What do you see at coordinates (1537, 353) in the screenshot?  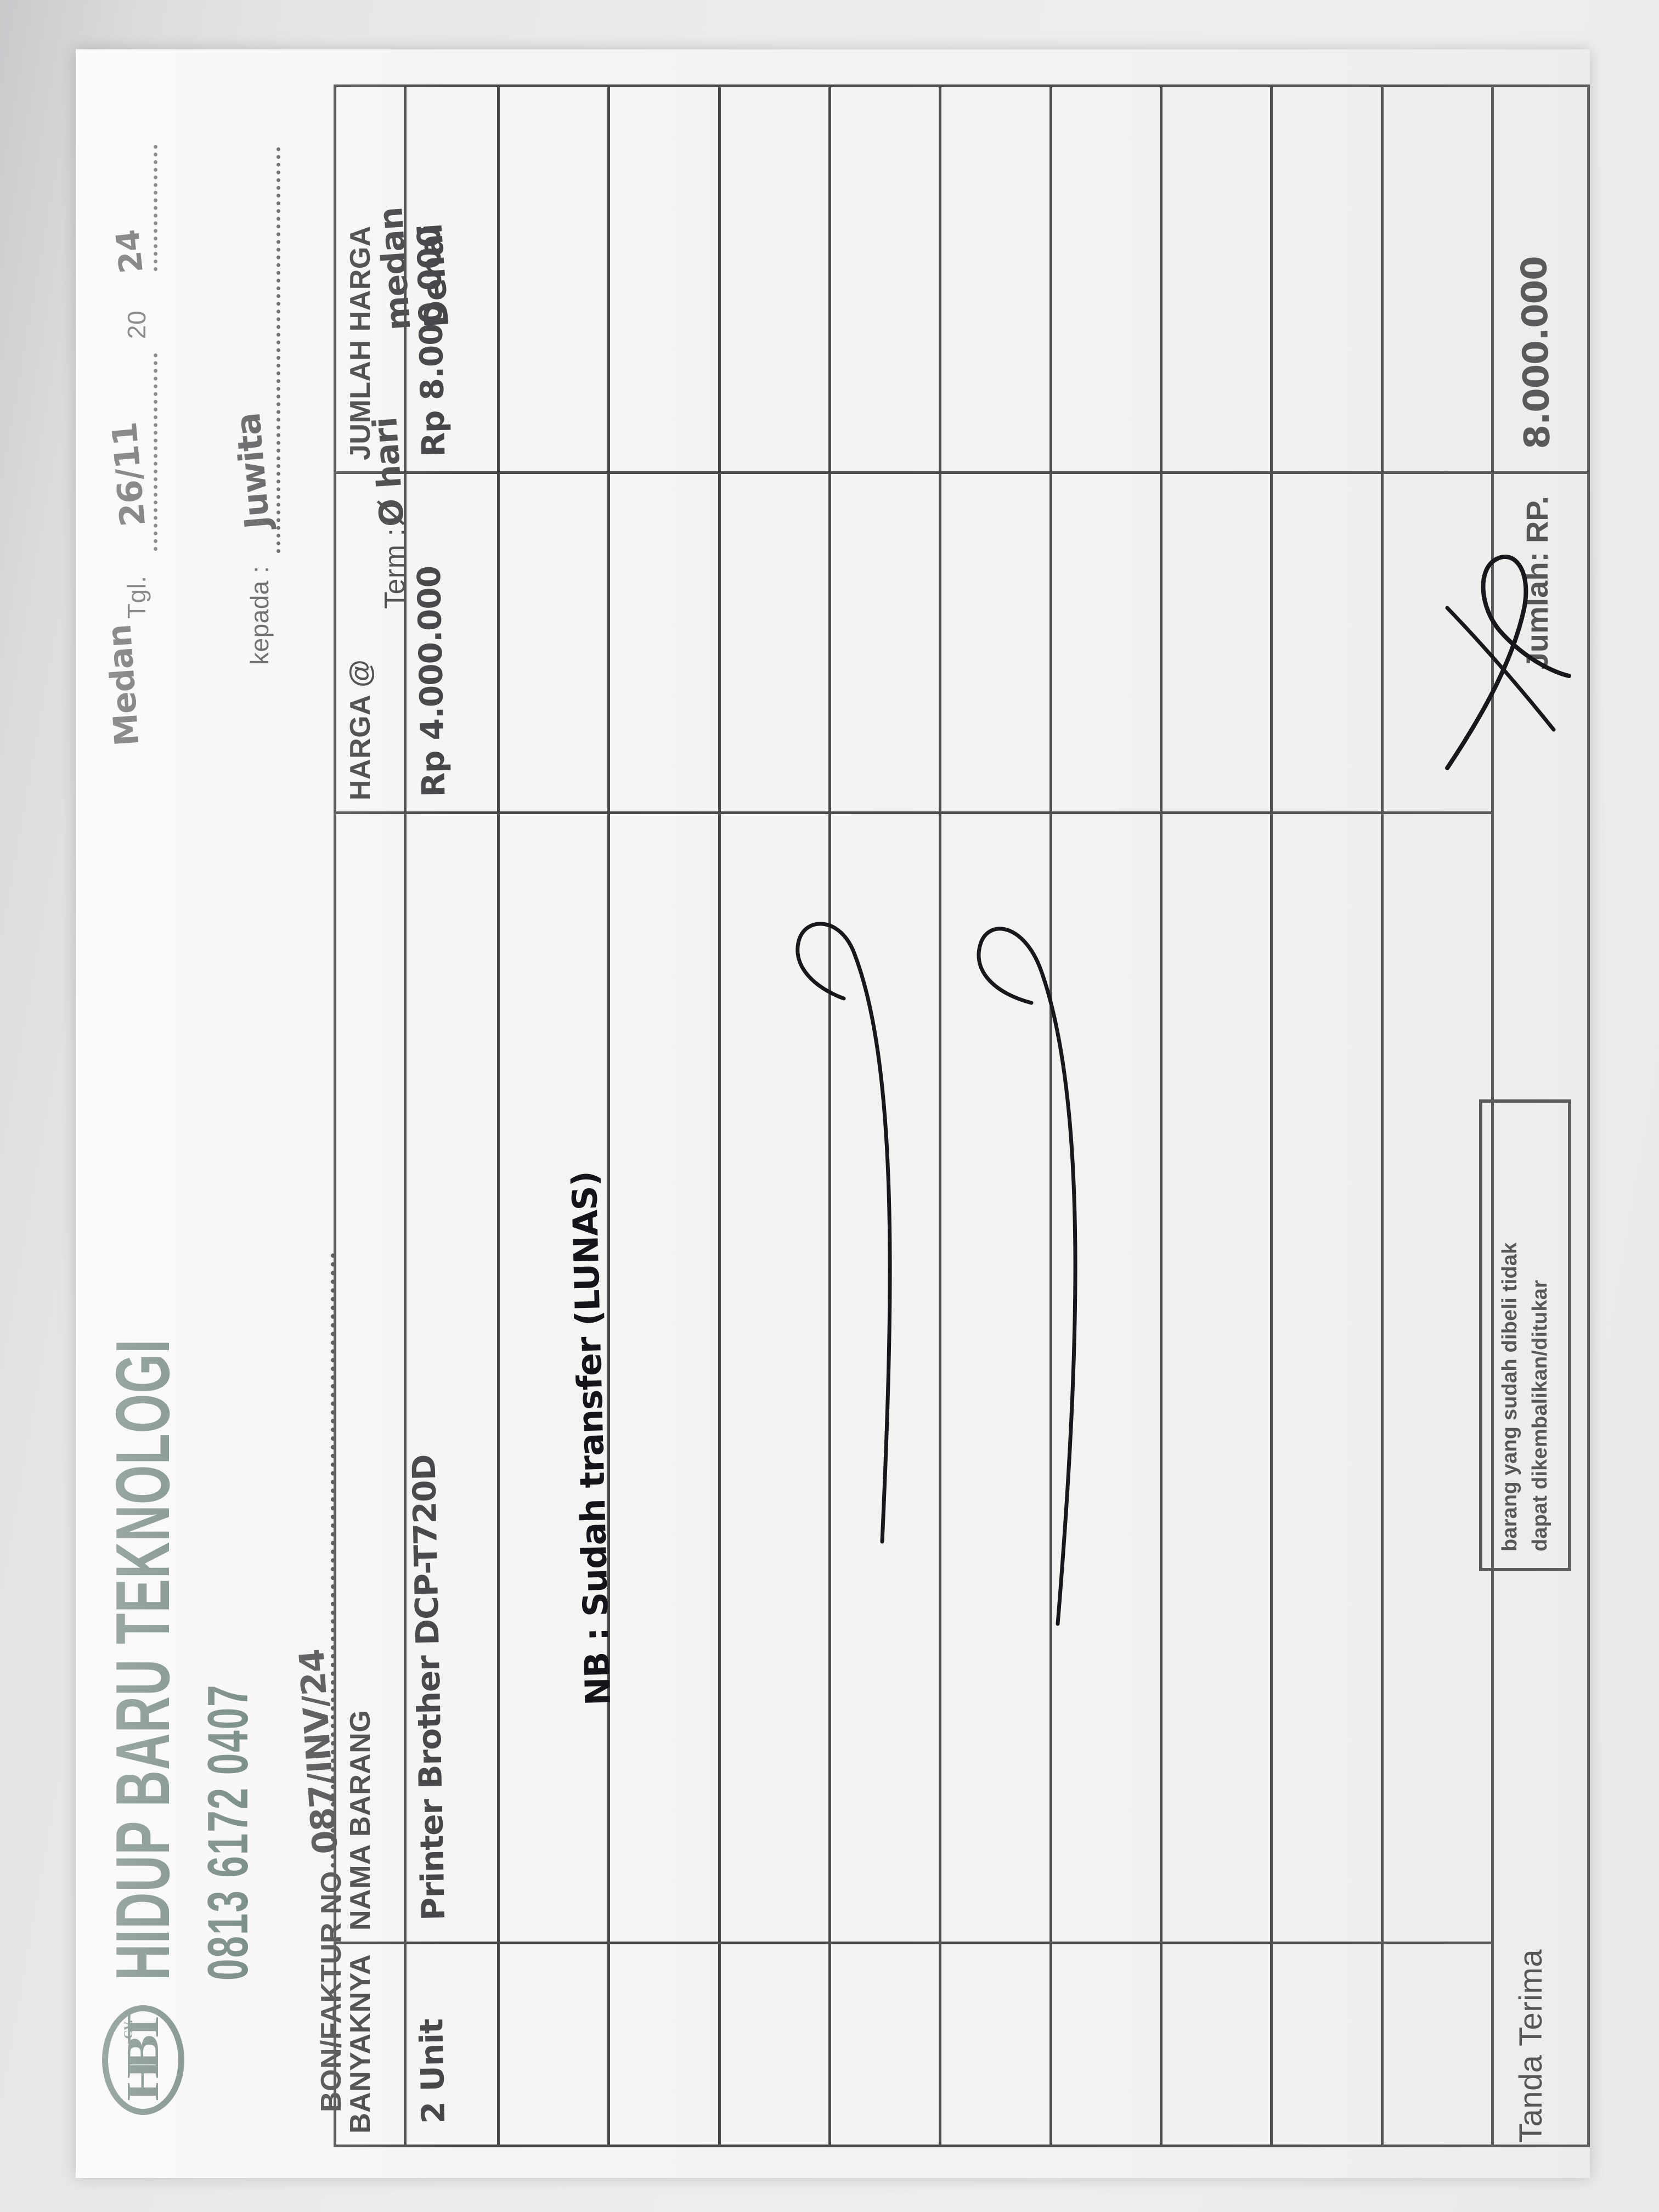 I see `handwritten-total-value: 8.000.000` at bounding box center [1537, 353].